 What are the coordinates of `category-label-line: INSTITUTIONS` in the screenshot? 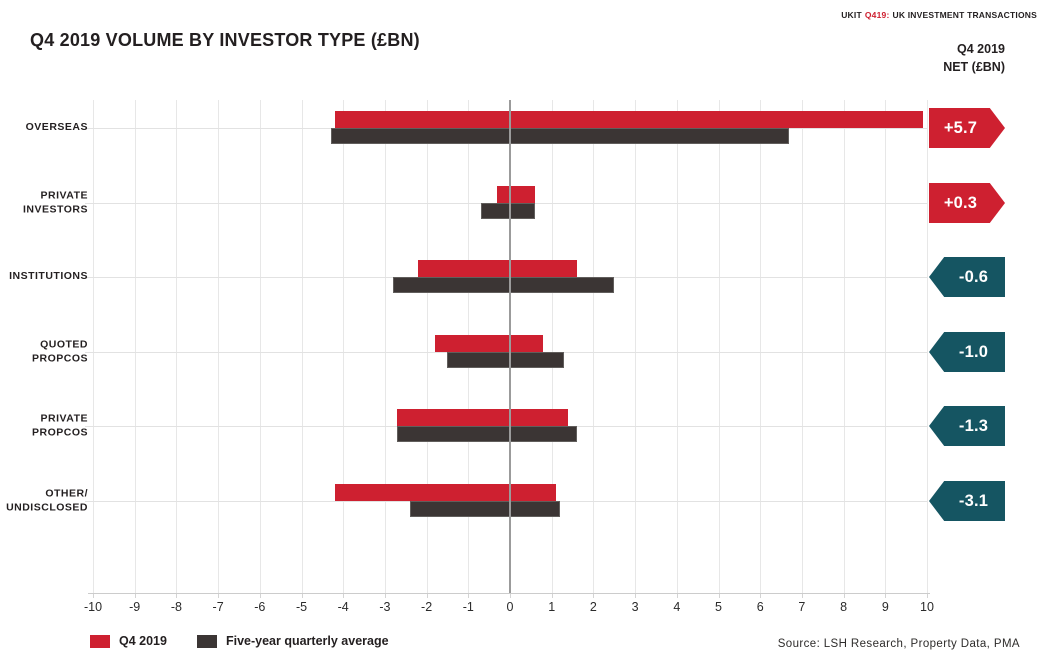 It's located at (48, 276).